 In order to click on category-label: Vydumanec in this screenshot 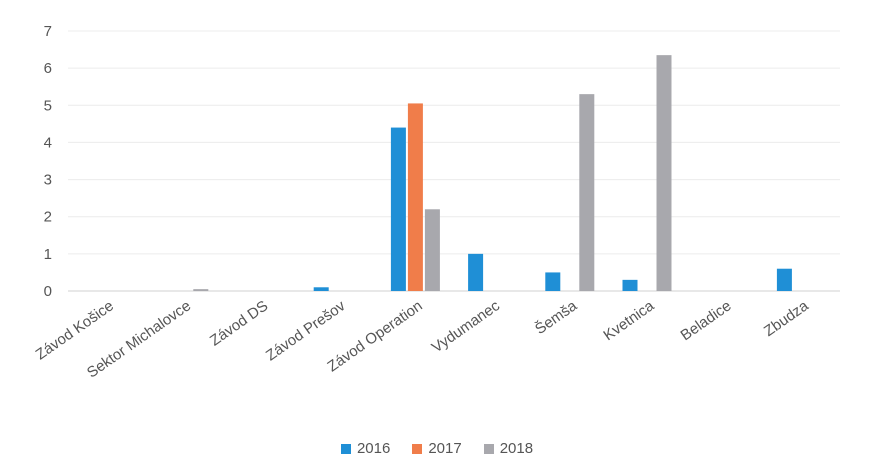, I will do `click(466, 326)`.